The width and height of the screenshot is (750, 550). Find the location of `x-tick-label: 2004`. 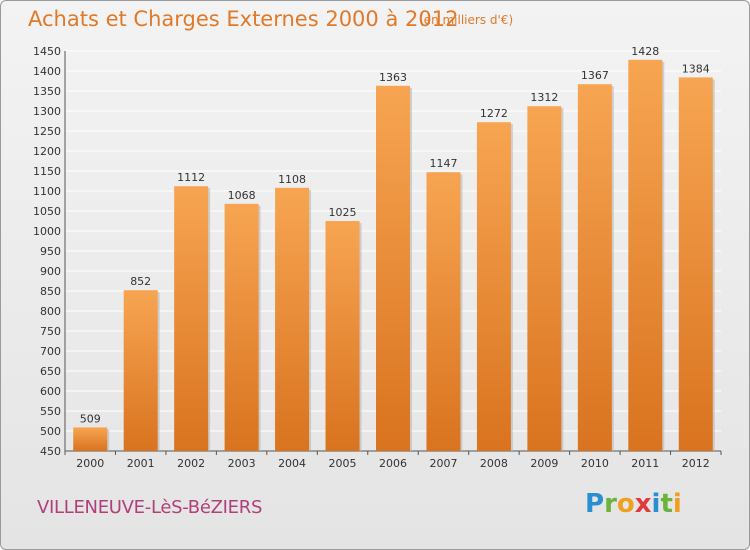

x-tick-label: 2004 is located at coordinates (292, 463).